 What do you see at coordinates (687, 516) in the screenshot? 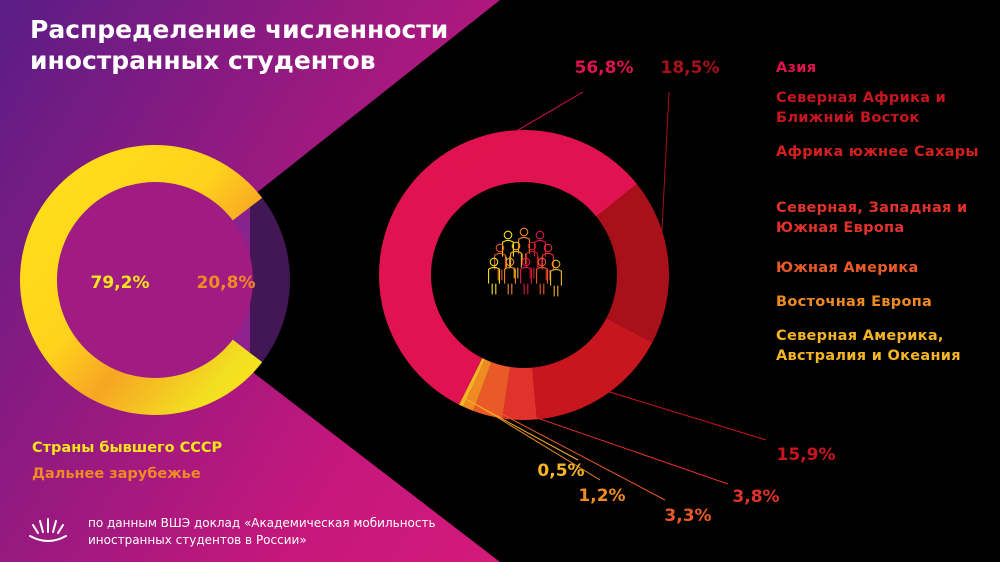
I see `value-label-region-4: 3,3%` at bounding box center [687, 516].